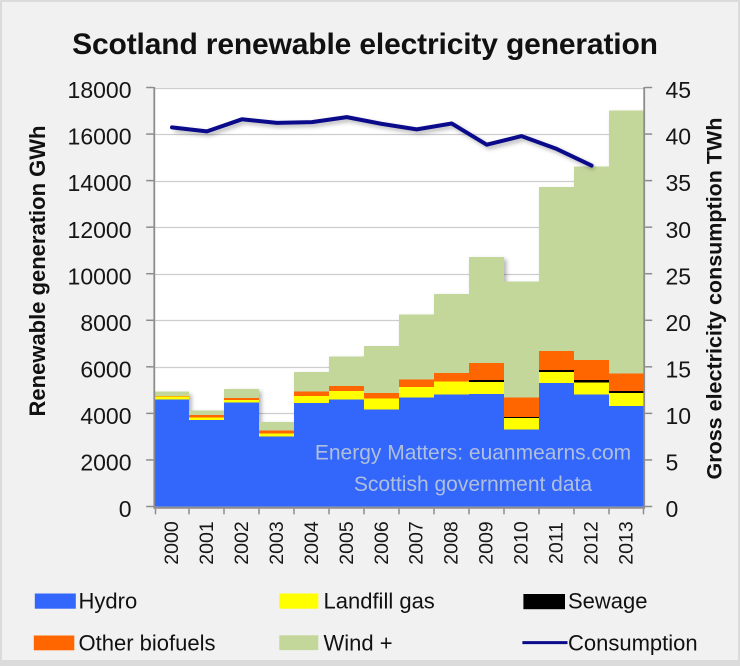 Image resolution: width=740 pixels, height=666 pixels. Describe the element at coordinates (105, 323) in the screenshot. I see `svg-text: 8000` at that location.